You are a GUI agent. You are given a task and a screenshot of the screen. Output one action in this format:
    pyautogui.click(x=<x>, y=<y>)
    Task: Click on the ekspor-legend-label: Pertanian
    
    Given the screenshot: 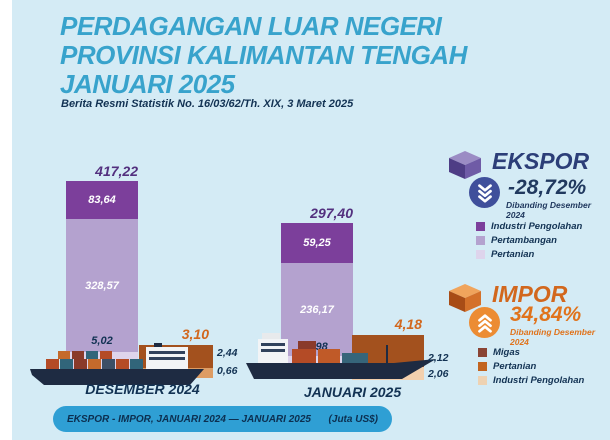 What is the action you would take?
    pyautogui.click(x=513, y=254)
    